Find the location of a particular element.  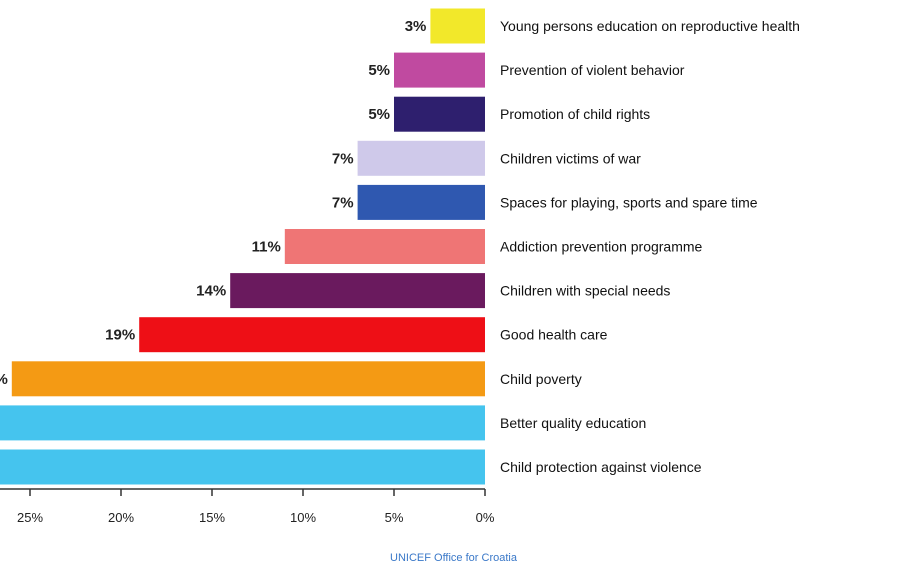

value-label: 19% is located at coordinates (120, 335).